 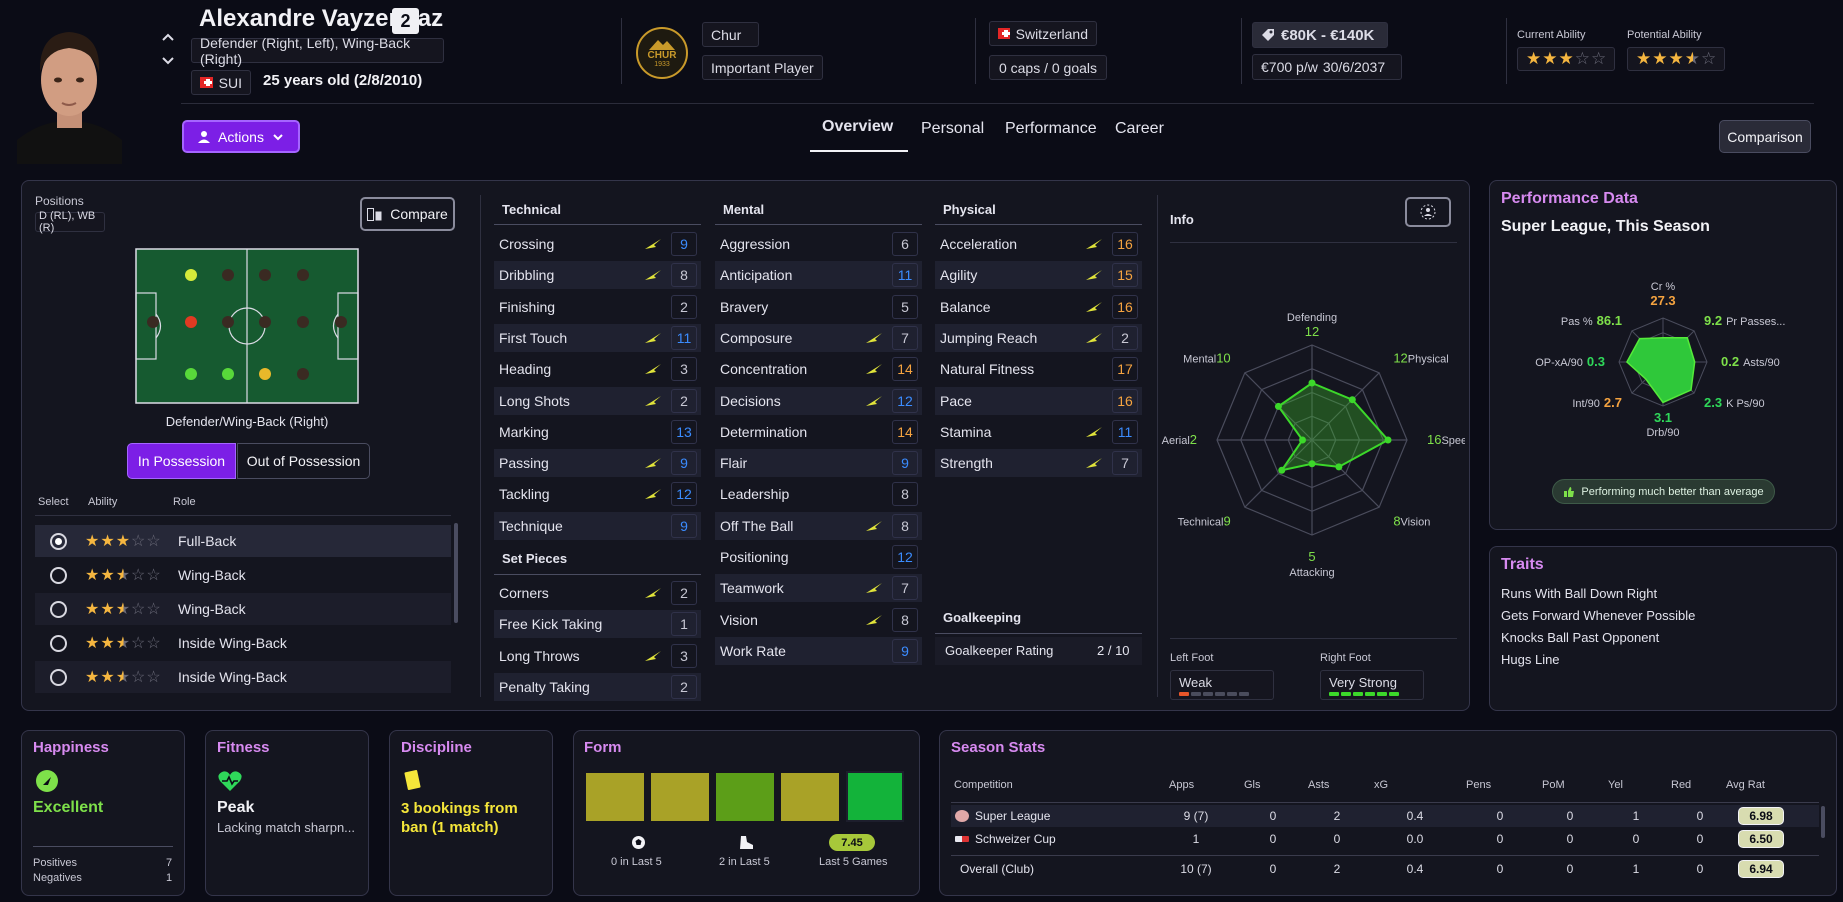 I want to click on attribute-row: Composure 7, so click(x=818, y=337).